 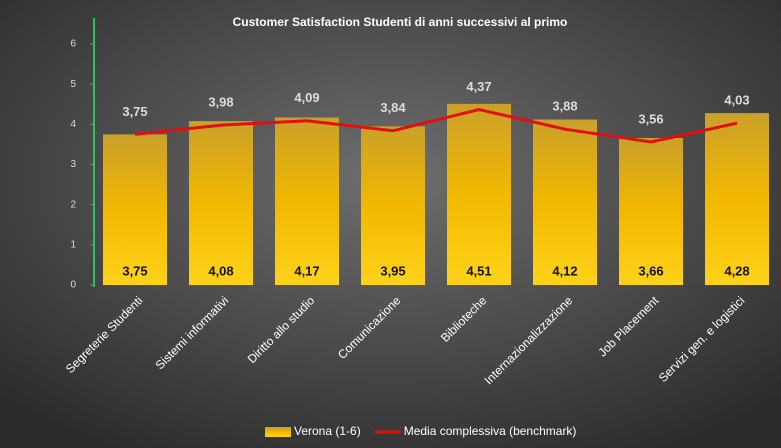 I want to click on bar-label: 4,17, so click(x=306, y=270).